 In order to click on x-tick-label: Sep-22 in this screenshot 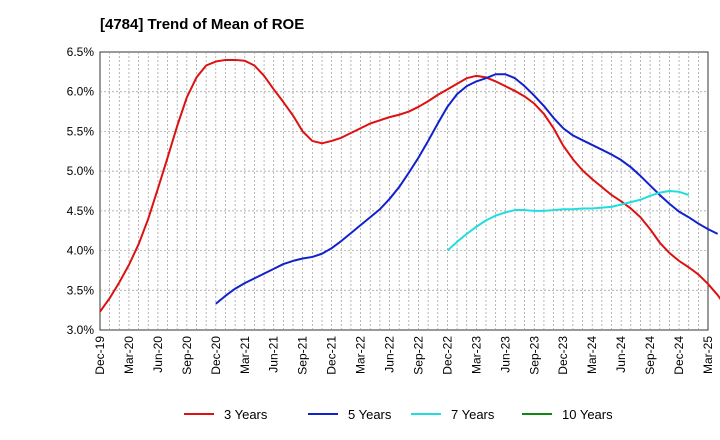, I will do `click(418, 355)`.